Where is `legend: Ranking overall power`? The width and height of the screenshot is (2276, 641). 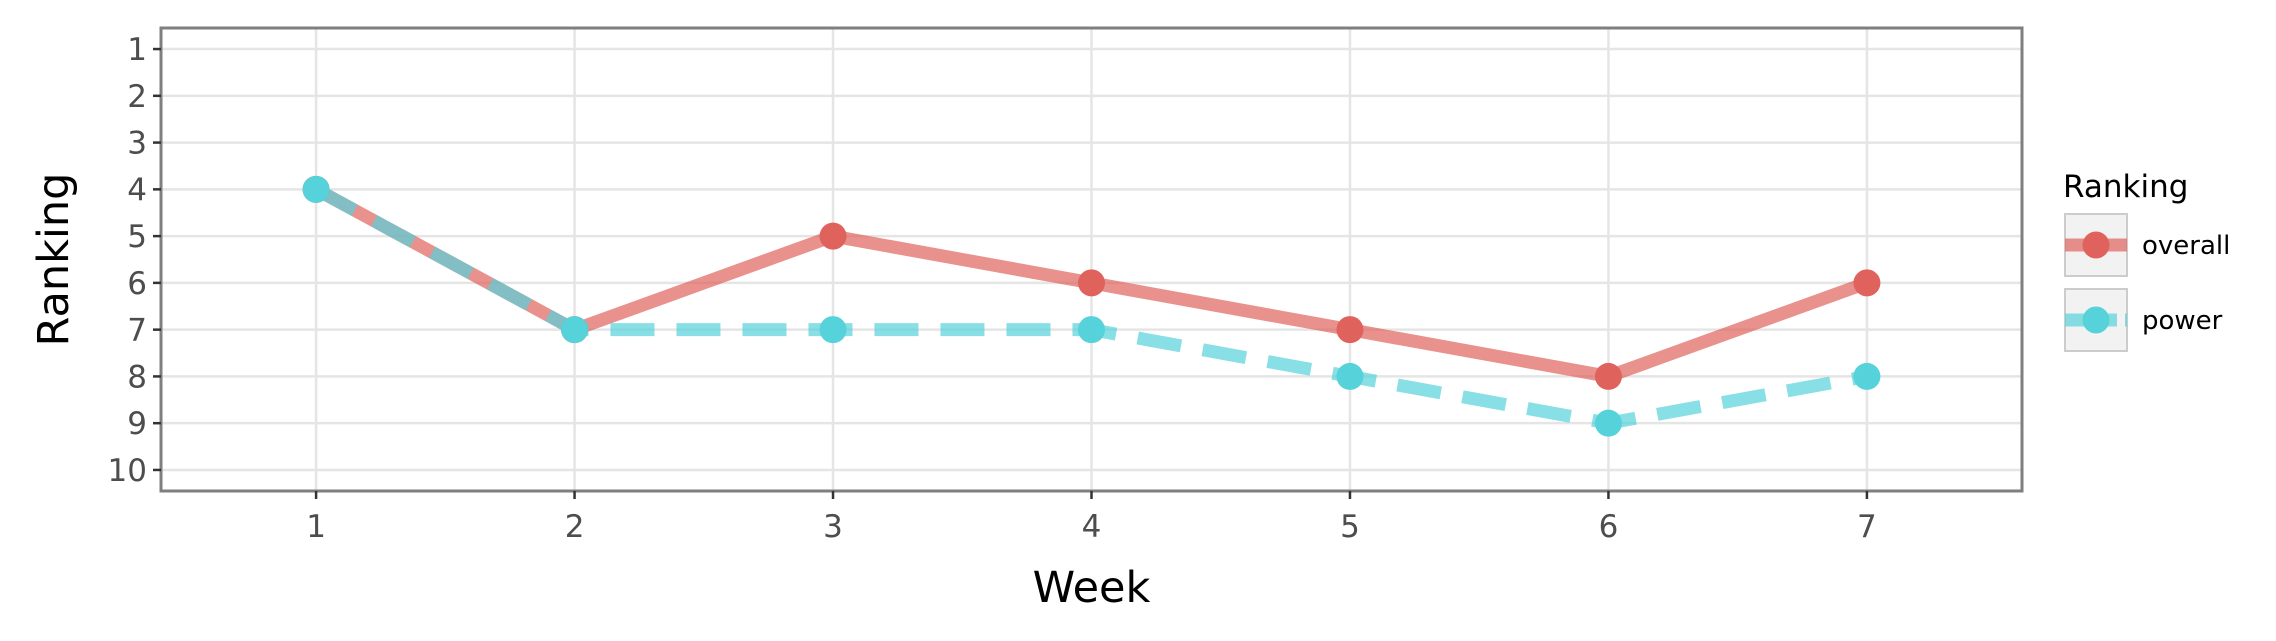 legend: Ranking overall power is located at coordinates (2146, 260).